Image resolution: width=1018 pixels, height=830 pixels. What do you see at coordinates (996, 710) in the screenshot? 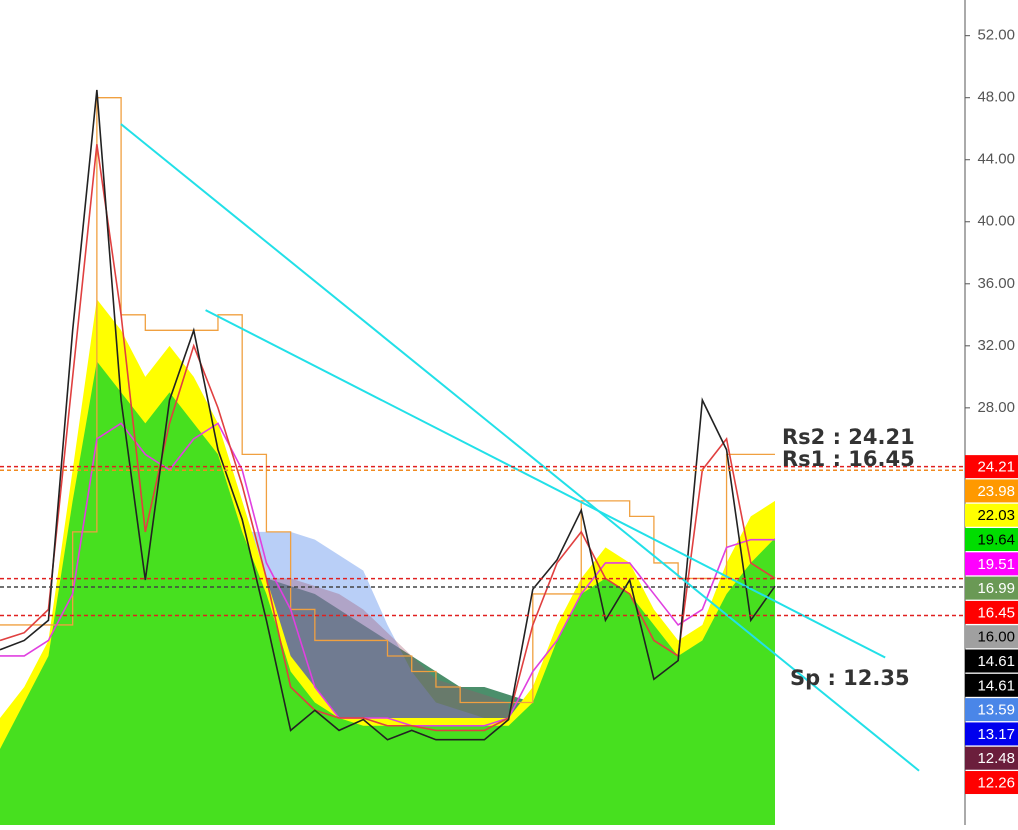
I see `price-tag-label: 13.59` at bounding box center [996, 710].